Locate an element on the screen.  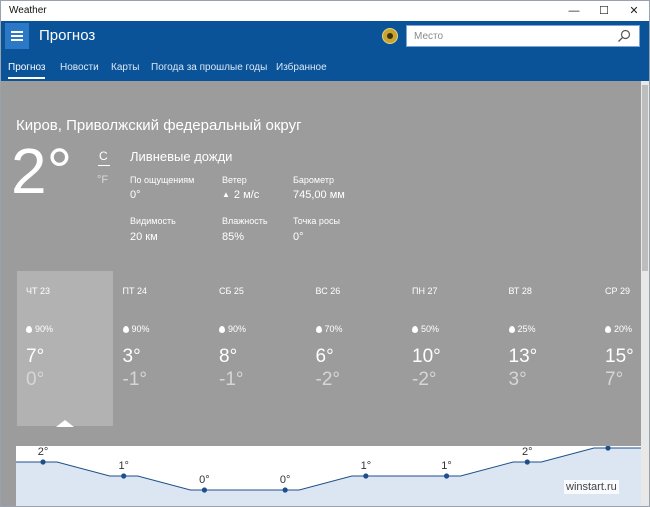
feels-like-label: По ощущениям is located at coordinates (162, 180).